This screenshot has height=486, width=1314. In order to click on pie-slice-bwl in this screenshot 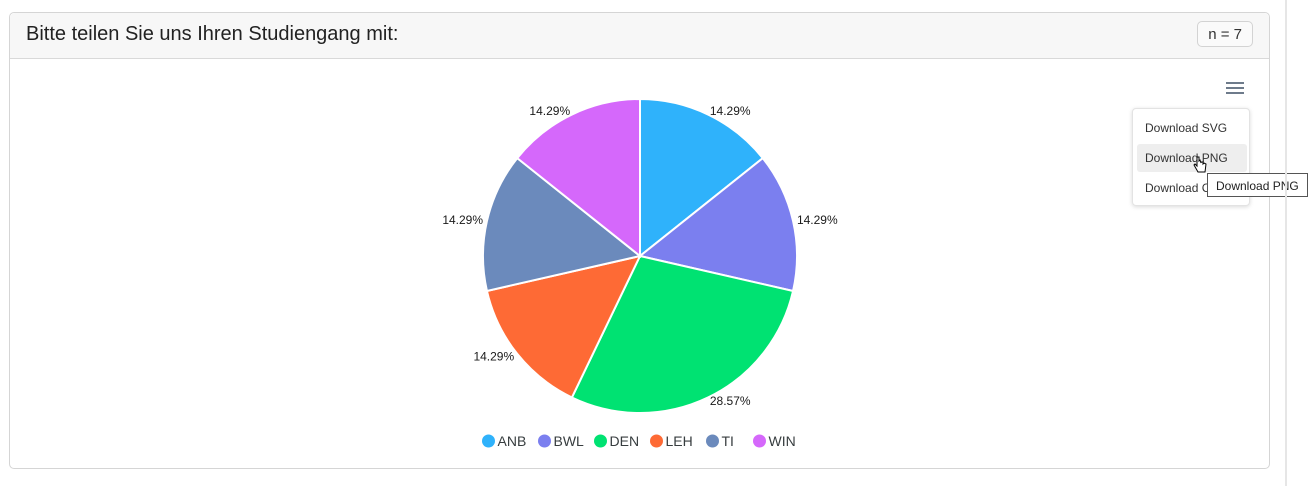, I will do `click(717, 224)`.